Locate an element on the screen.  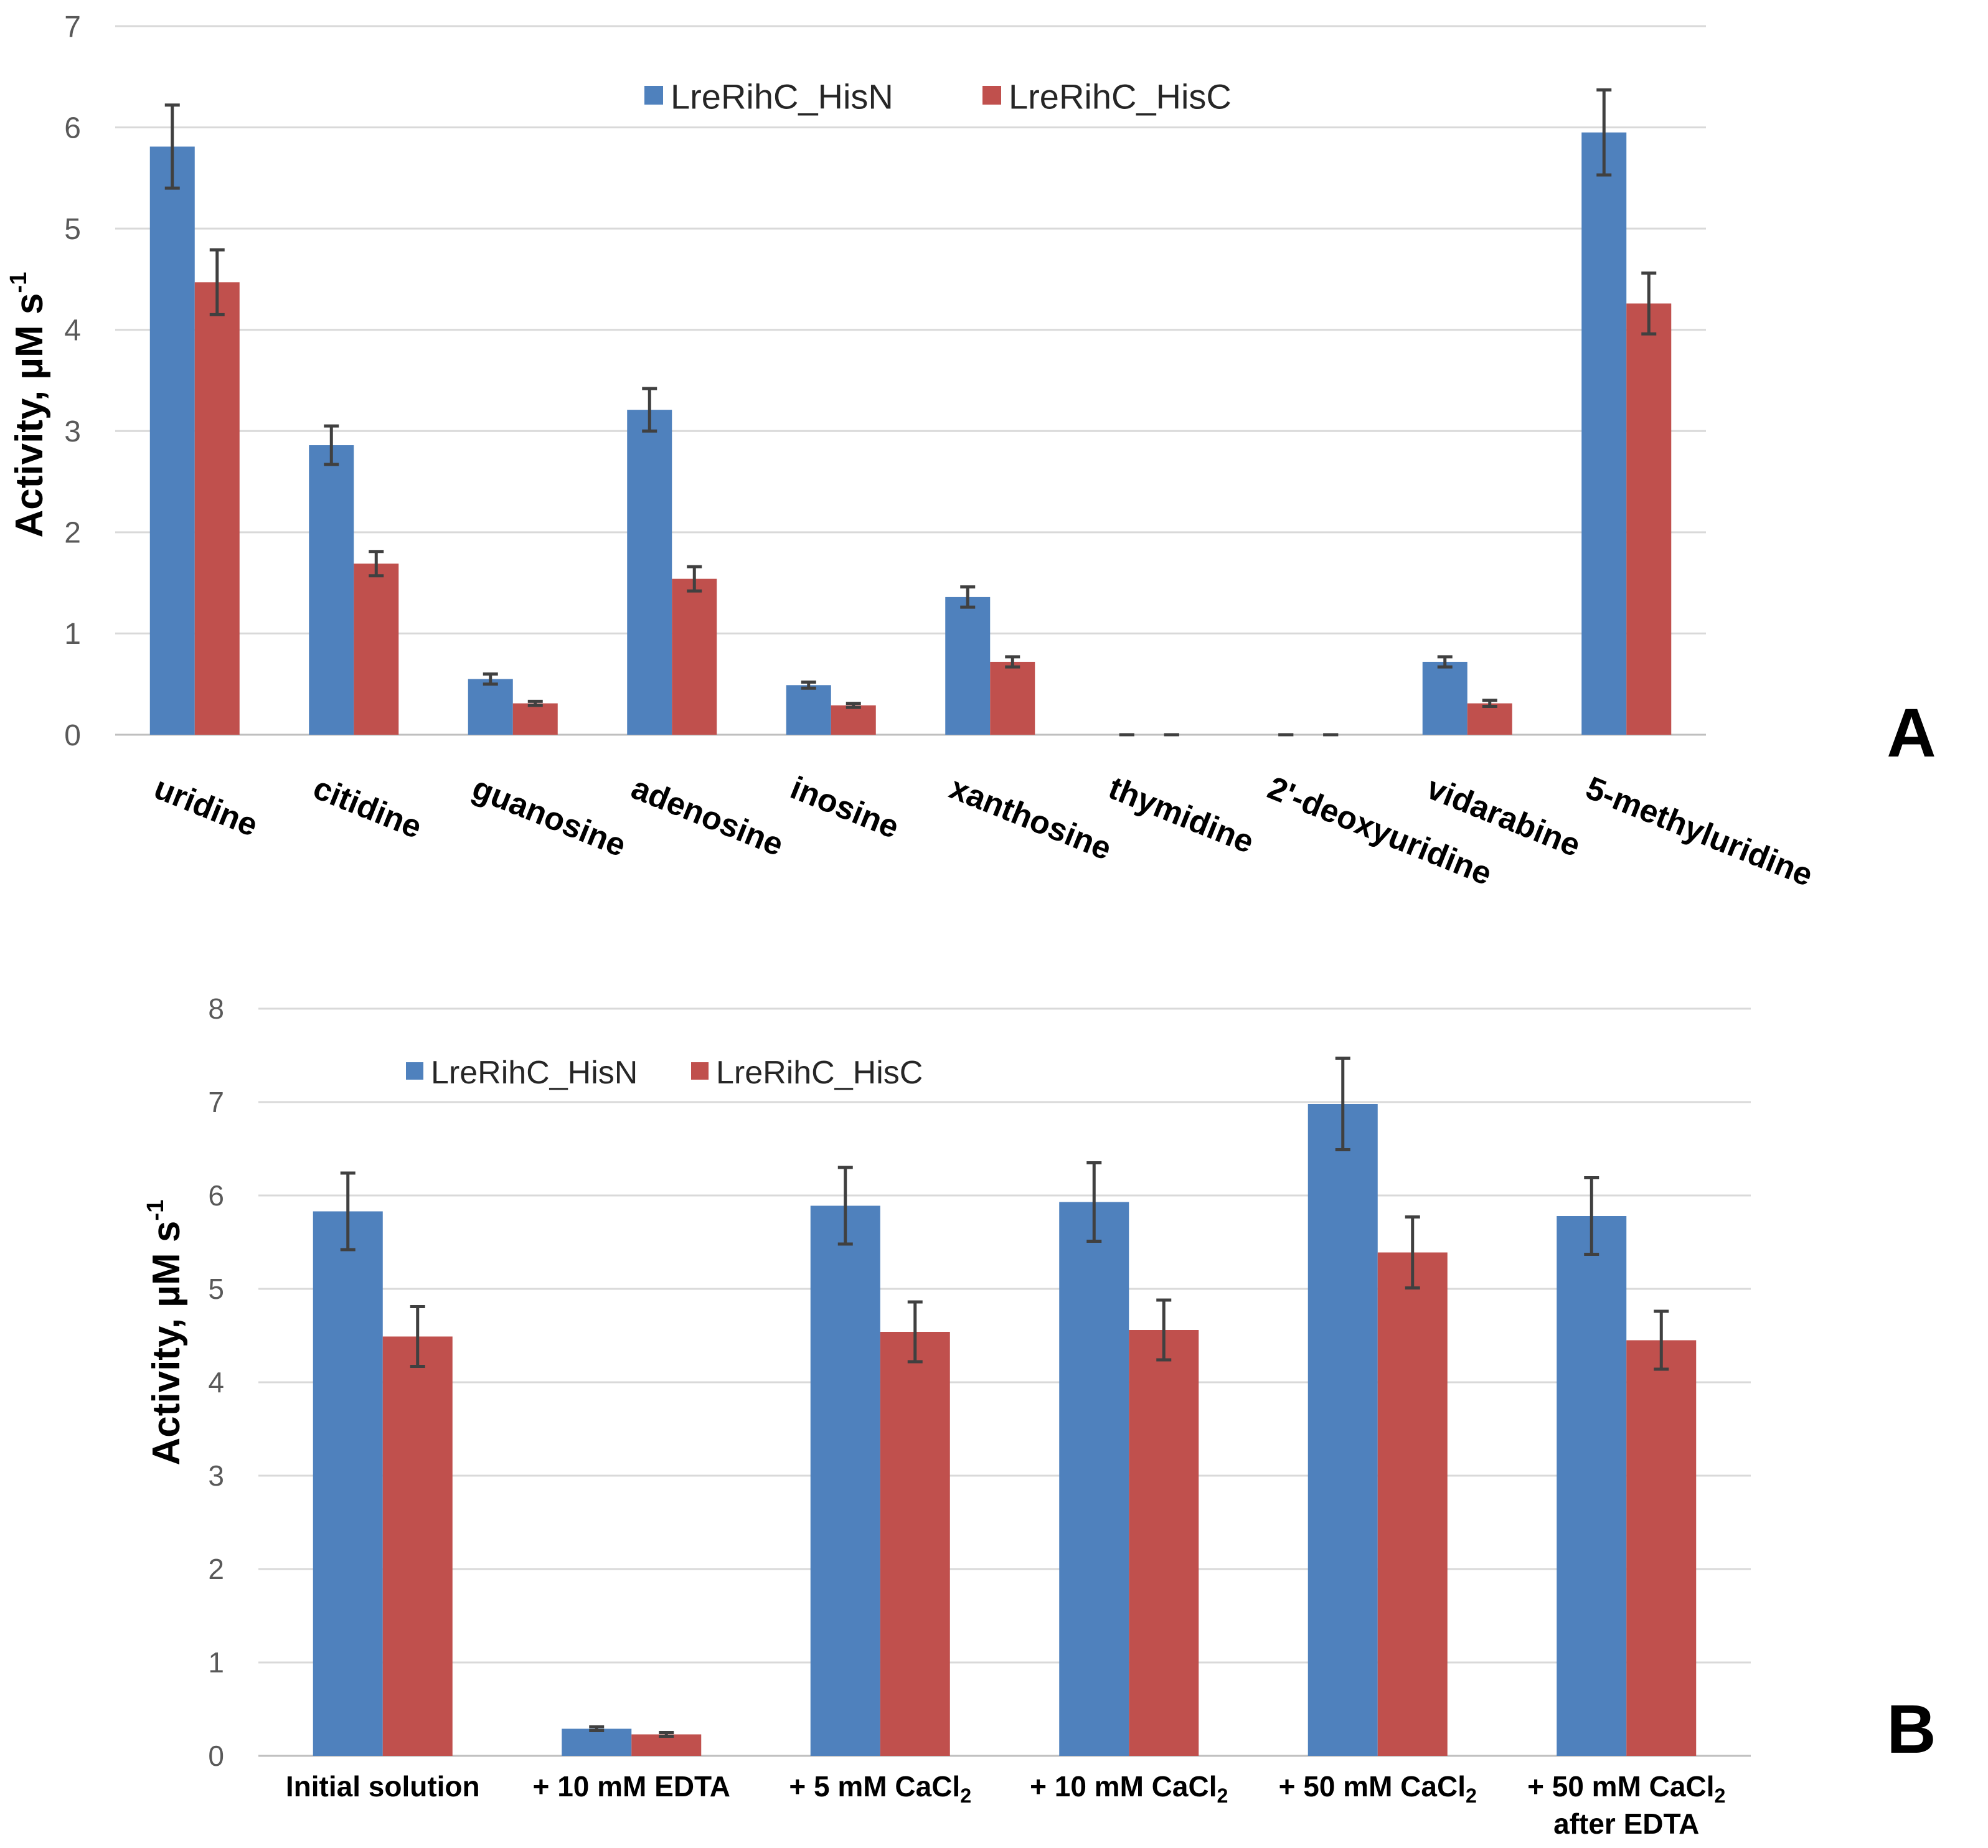
y-tick-label: 8 is located at coordinates (216, 1008).